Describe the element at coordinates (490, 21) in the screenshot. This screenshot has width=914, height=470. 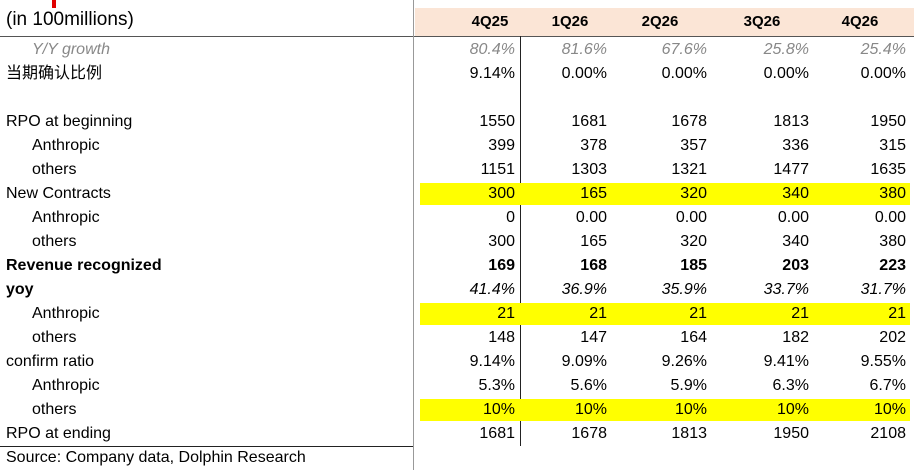
I see `column-header: 4Q25` at that location.